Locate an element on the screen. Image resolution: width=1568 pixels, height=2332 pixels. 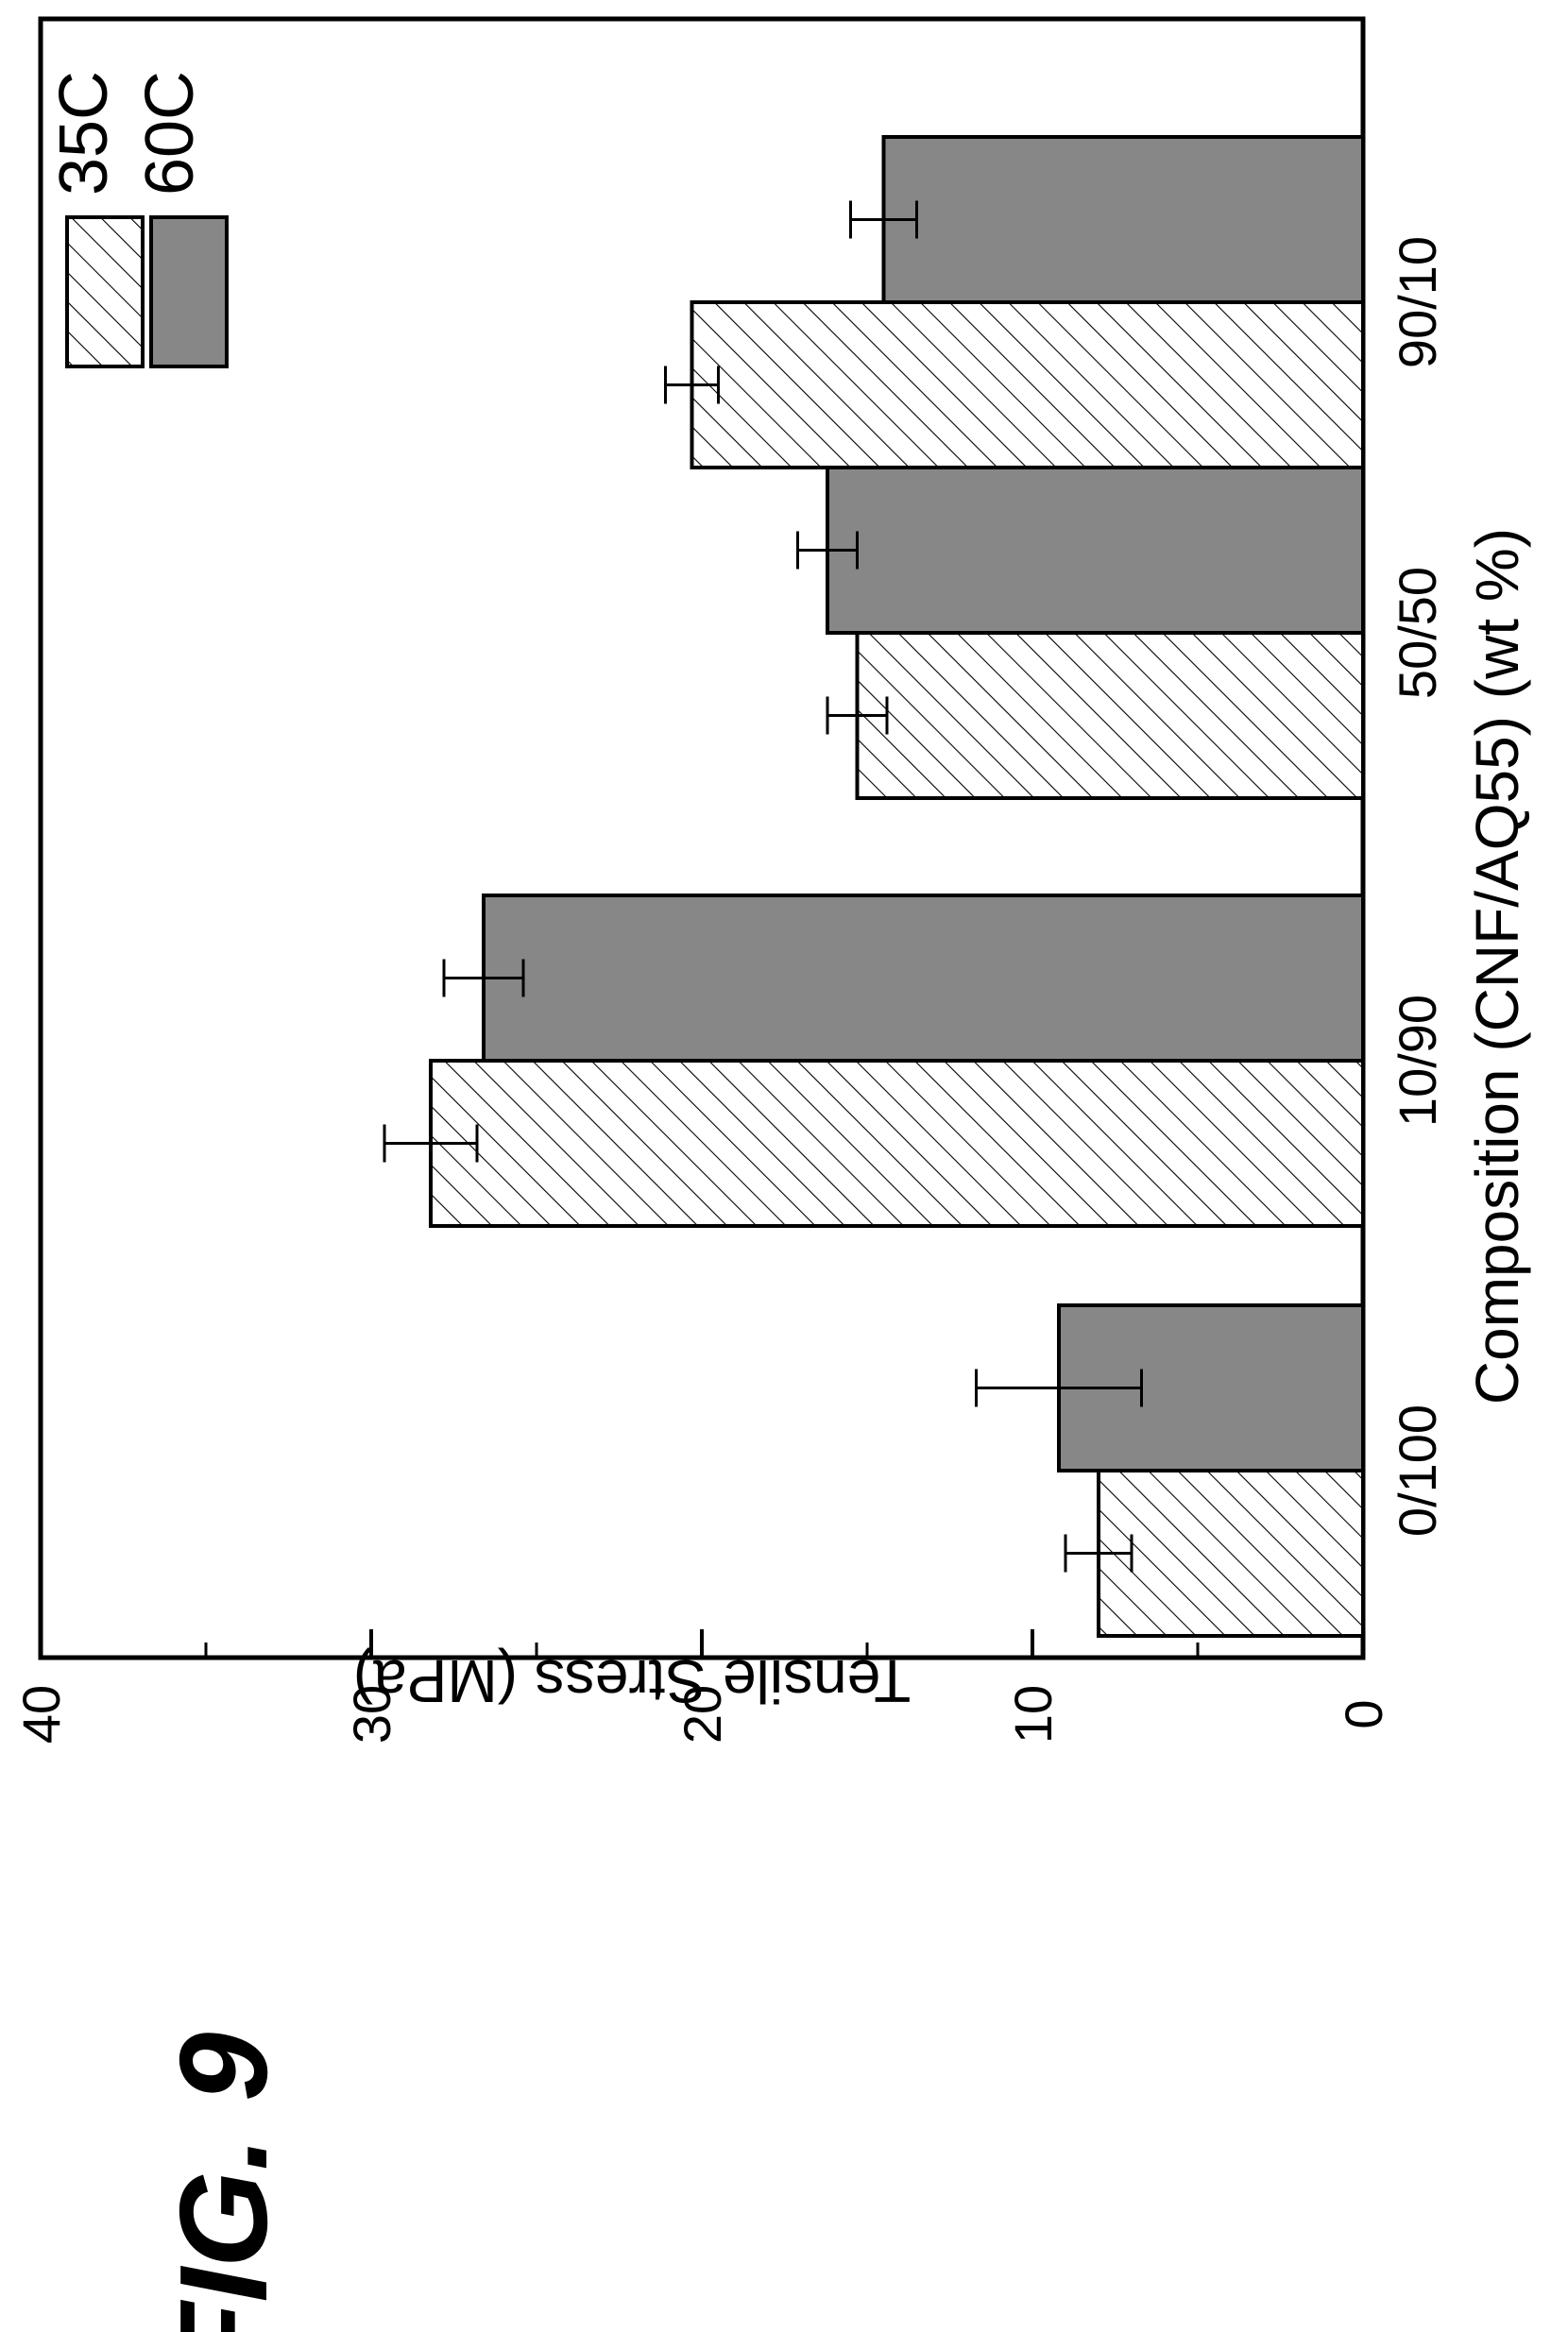
y-tick-label: 30 is located at coordinates (371, 1714).